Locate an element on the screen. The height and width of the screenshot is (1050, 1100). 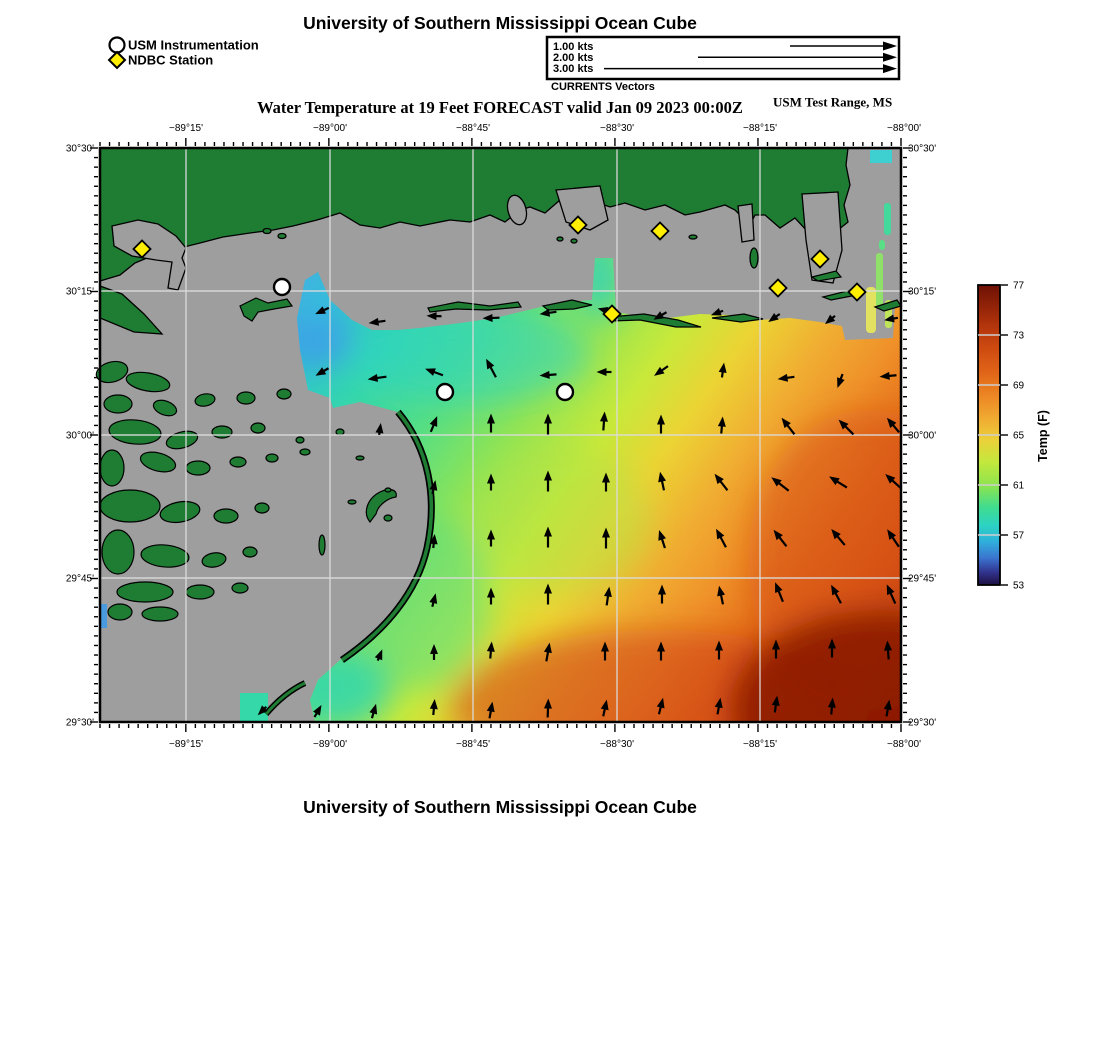
colorbar-tick-label: 77 is located at coordinates (1019, 286).